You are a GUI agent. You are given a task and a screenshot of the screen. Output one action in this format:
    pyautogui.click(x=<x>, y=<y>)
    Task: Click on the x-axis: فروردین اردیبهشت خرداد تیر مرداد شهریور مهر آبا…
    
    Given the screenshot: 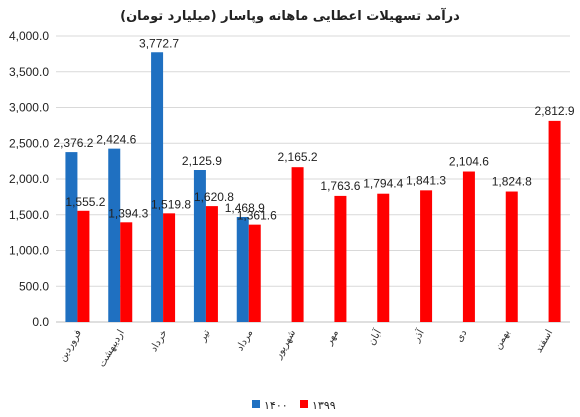 What is the action you would take?
    pyautogui.click(x=306, y=347)
    